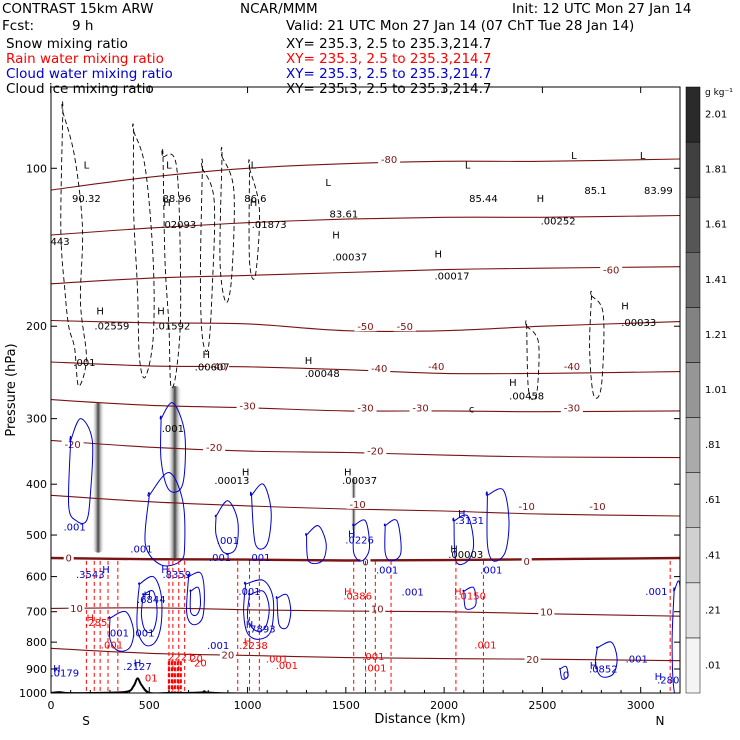 This screenshot has height=740, width=740. I want to click on colorbar-level-label: .41, so click(713, 555).